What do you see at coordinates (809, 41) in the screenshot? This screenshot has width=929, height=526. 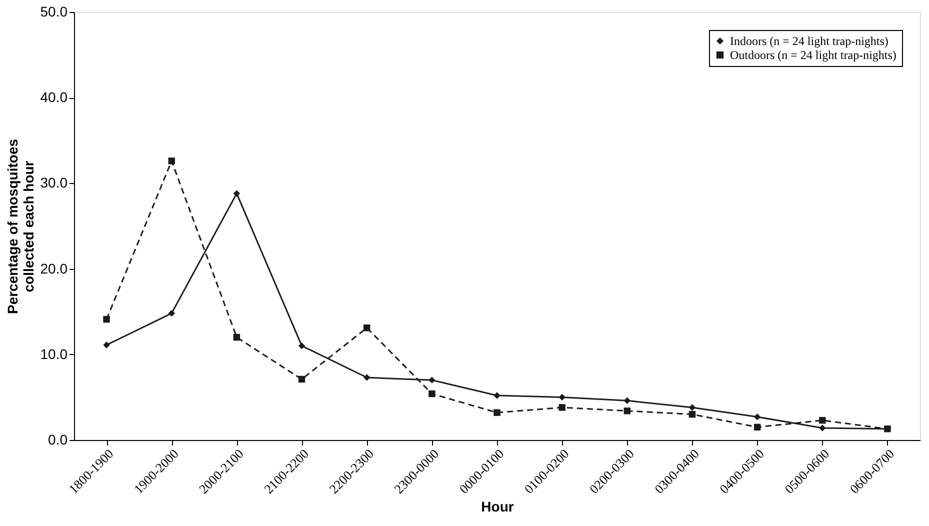 I see `legend-label: Indoors (n = 24 light trap-nights)` at bounding box center [809, 41].